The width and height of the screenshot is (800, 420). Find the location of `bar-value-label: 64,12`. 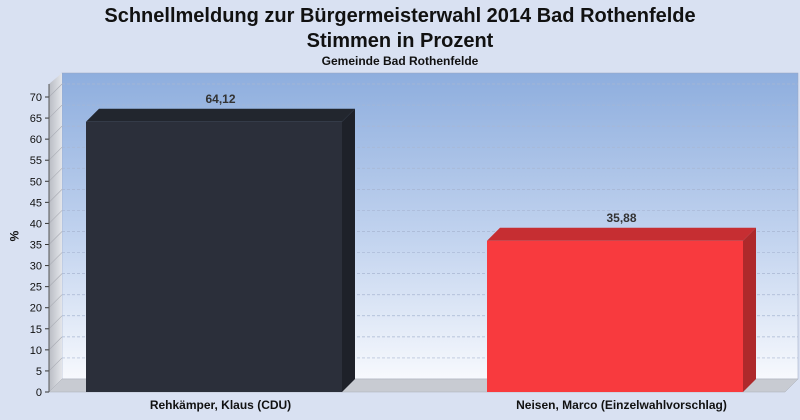

bar-value-label: 64,12 is located at coordinates (220, 99).